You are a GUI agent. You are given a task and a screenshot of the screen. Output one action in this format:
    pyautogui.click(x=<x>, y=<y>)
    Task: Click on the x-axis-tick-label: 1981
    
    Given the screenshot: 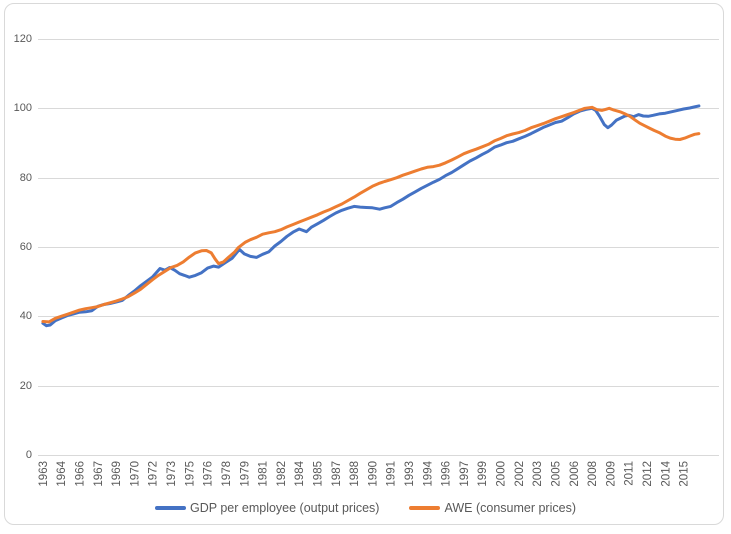 What is the action you would take?
    pyautogui.click(x=264, y=474)
    